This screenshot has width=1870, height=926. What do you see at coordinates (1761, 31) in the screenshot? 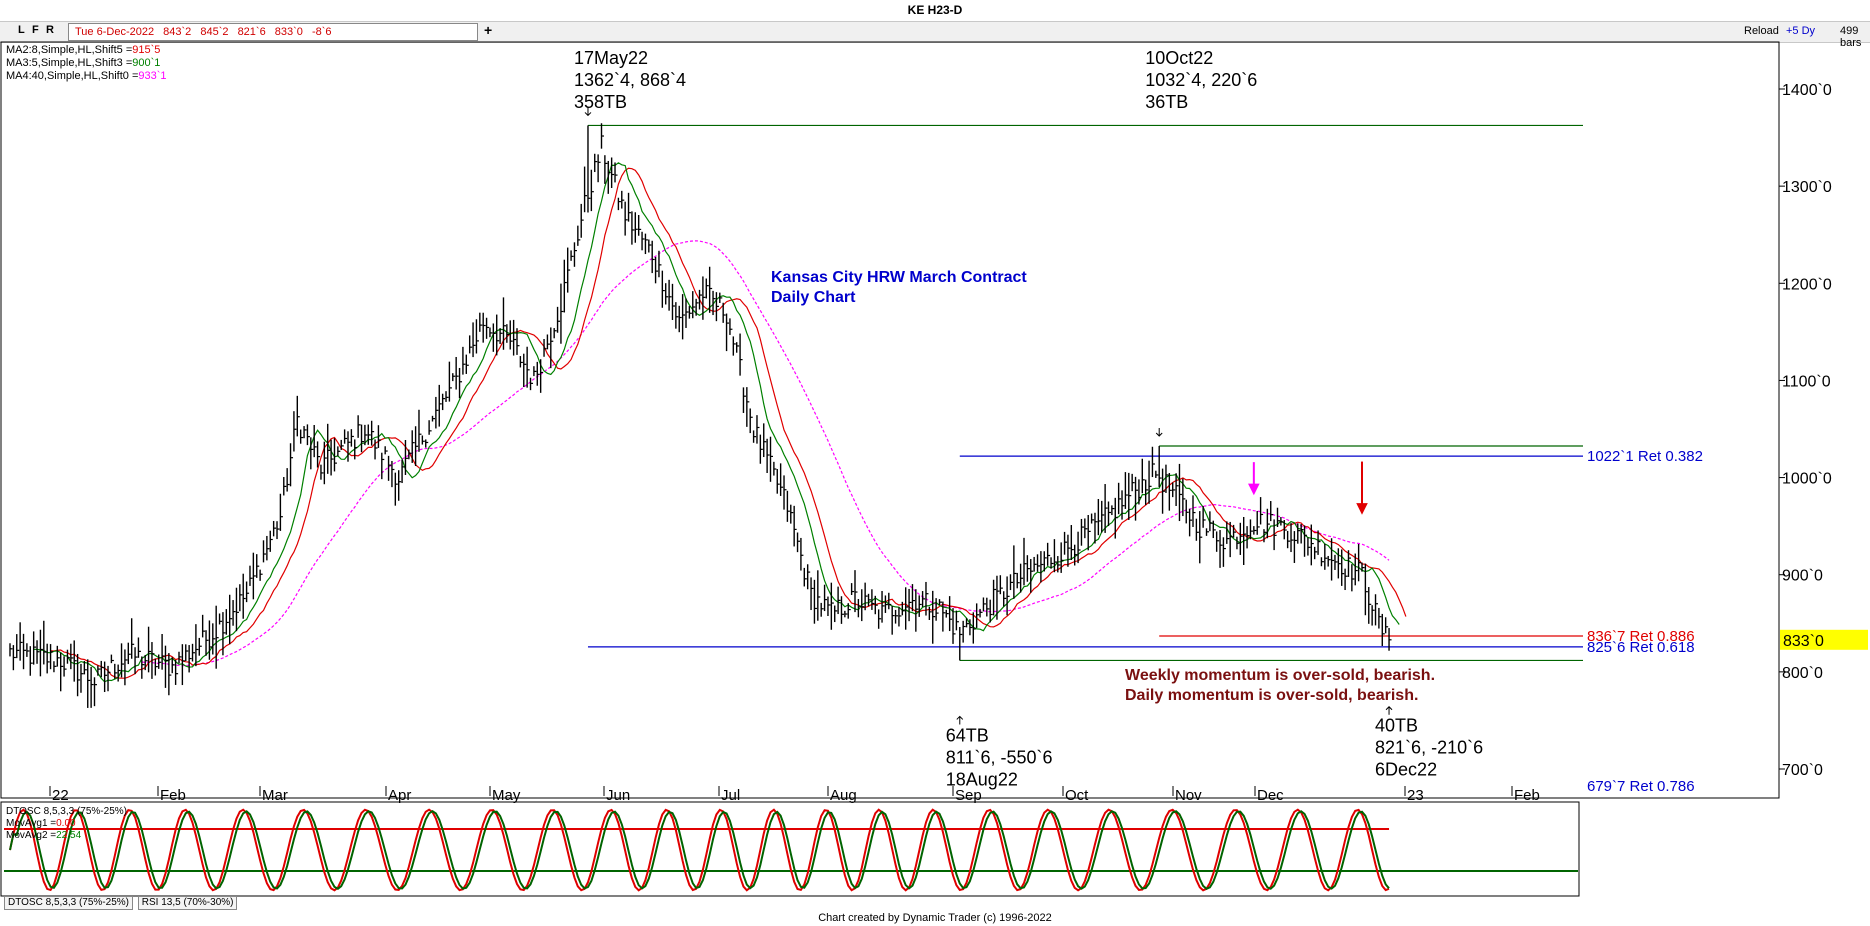
I see `reload-button: Reload` at bounding box center [1761, 31].